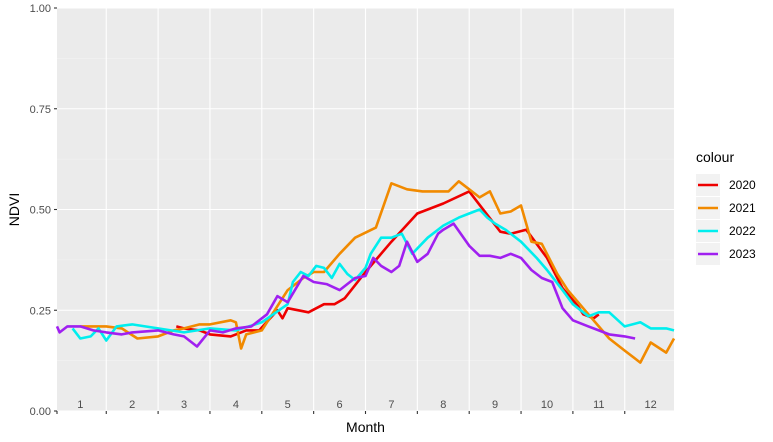 The image size is (773, 442). I want to click on month-label: 7, so click(391, 405).